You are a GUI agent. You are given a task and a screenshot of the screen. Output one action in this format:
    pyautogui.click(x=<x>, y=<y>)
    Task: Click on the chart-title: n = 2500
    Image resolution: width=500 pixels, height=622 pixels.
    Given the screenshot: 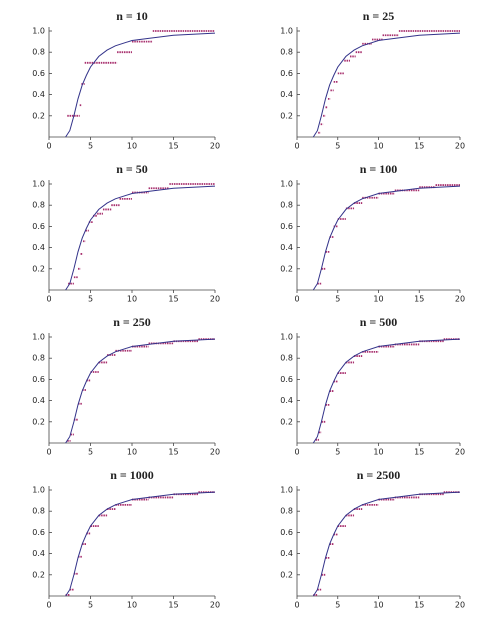 What is the action you would take?
    pyautogui.click(x=379, y=475)
    